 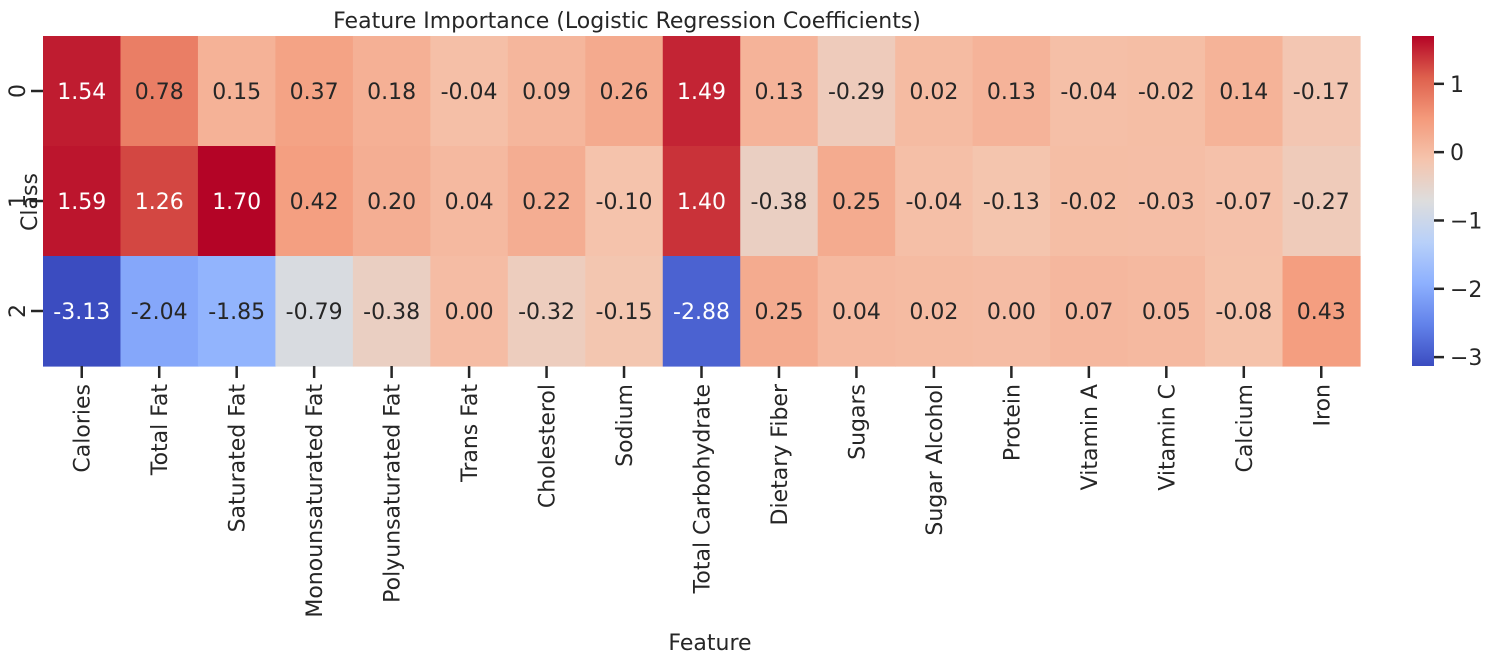 What do you see at coordinates (1245, 428) in the screenshot?
I see `x-tick-label: Calcium` at bounding box center [1245, 428].